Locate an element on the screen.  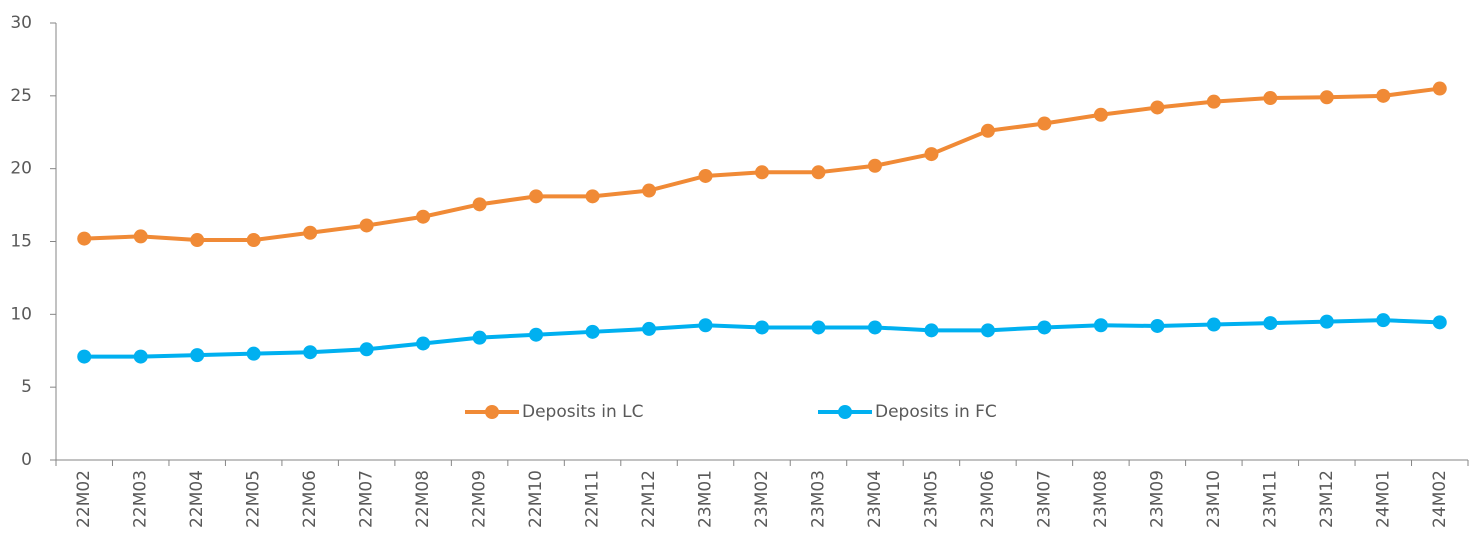
legend-label: Deposits in LC is located at coordinates (583, 412).